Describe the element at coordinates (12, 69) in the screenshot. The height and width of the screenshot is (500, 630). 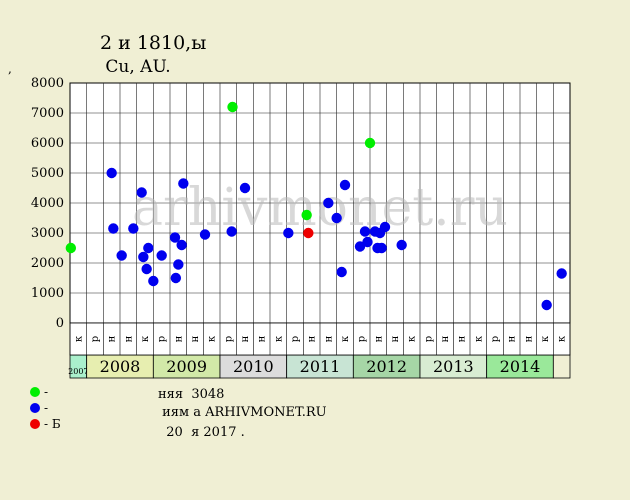
I see `y-axis-unit: ￼￼, ￼￼` at that location.